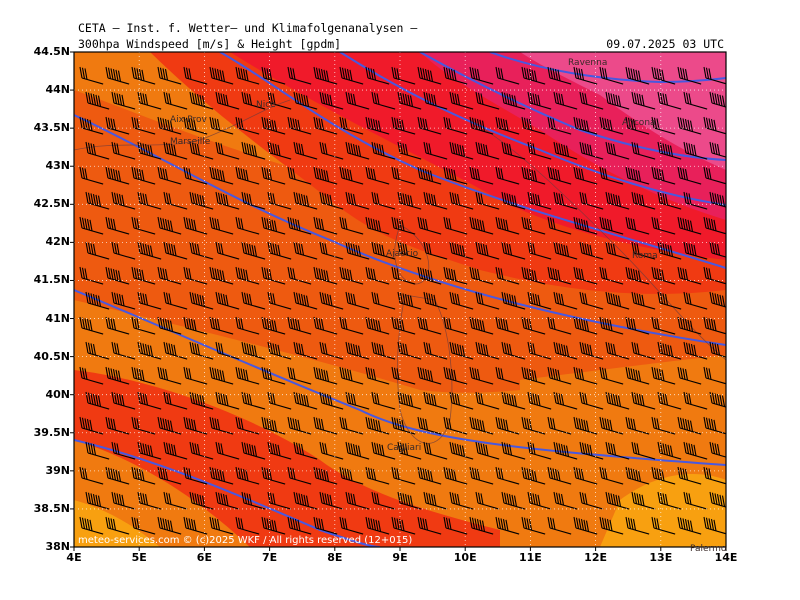 Image resolution: width=800 pixels, height=600 pixels. What do you see at coordinates (51, 432) in the screenshot?
I see `latitude-label: 39.5N` at bounding box center [51, 432].